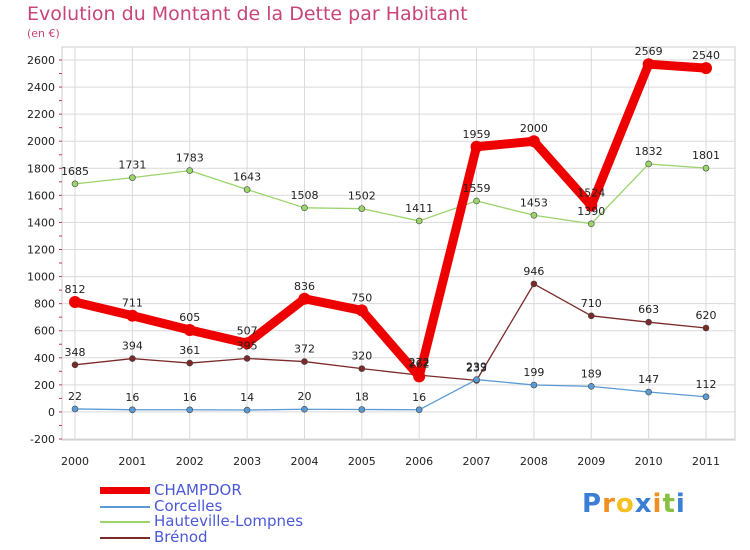 The width and height of the screenshot is (750, 550). What do you see at coordinates (188, 505) in the screenshot?
I see `legend-label: Corcelles` at bounding box center [188, 505].